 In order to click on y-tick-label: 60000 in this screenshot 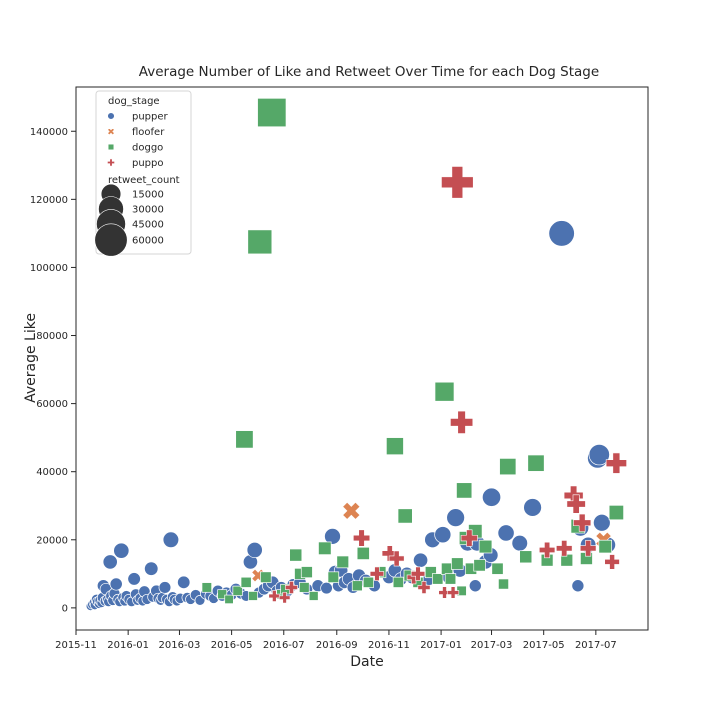, I will do `click(52, 404)`.